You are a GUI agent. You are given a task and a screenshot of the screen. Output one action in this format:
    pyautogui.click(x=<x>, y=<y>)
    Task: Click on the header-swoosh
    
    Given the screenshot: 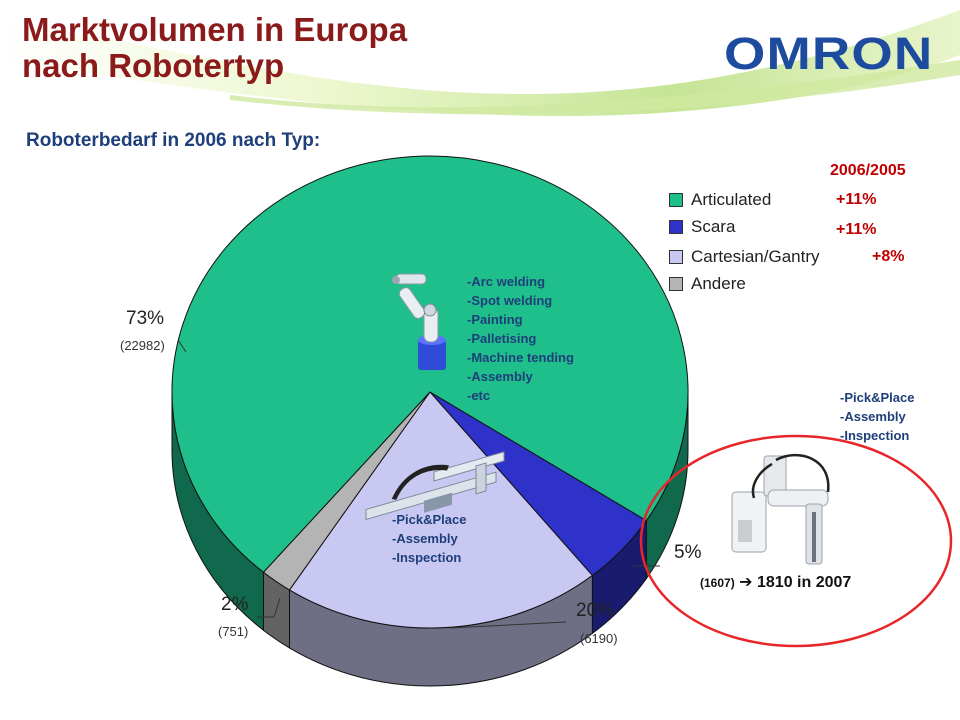 What is the action you would take?
    pyautogui.click(x=480, y=63)
    